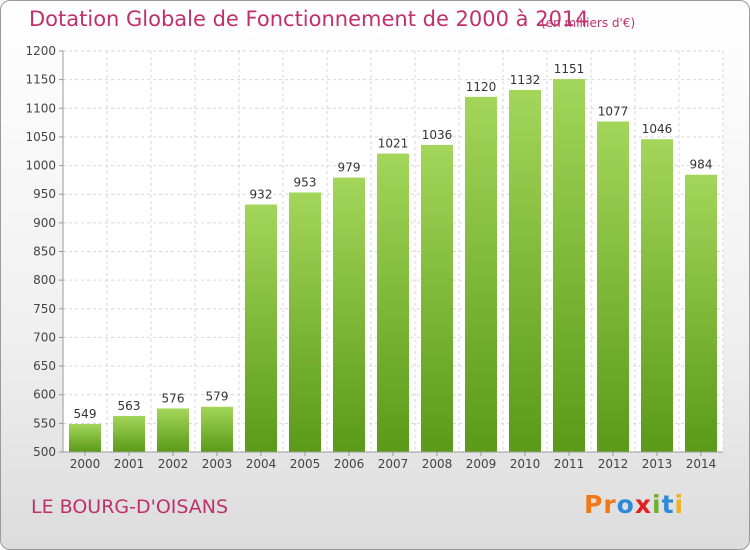  What do you see at coordinates (44, 366) in the screenshot?
I see `y-tick-label: 650` at bounding box center [44, 366].